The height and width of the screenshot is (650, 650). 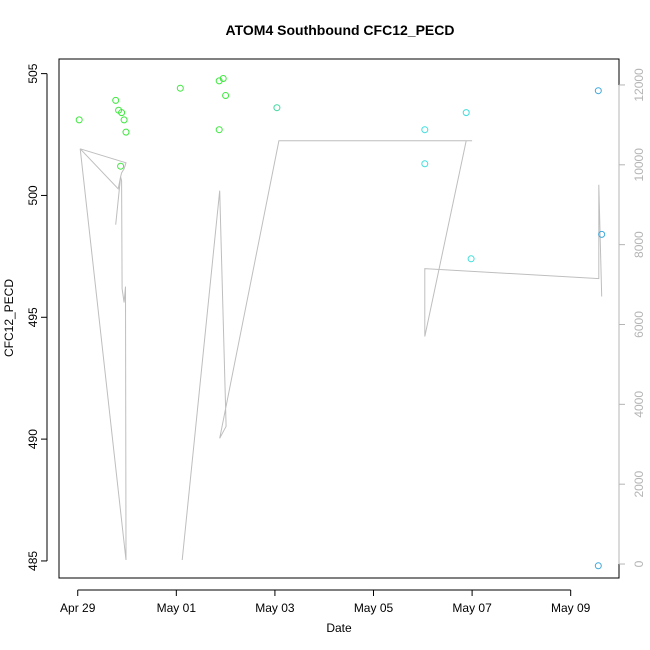 I want to click on x-tick-label-4: May 07, so click(x=472, y=608).